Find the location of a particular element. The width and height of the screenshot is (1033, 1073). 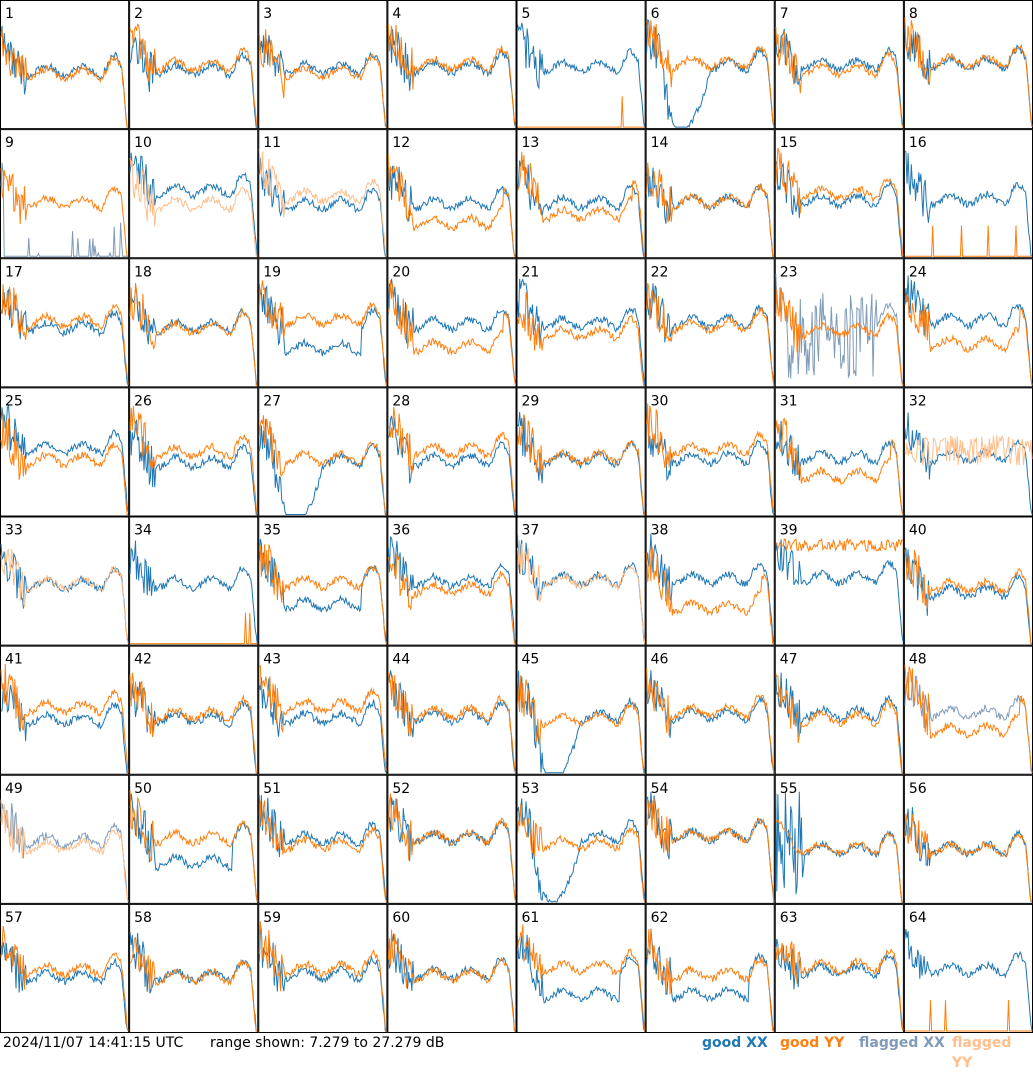

panel-27: 27 is located at coordinates (323, 452).